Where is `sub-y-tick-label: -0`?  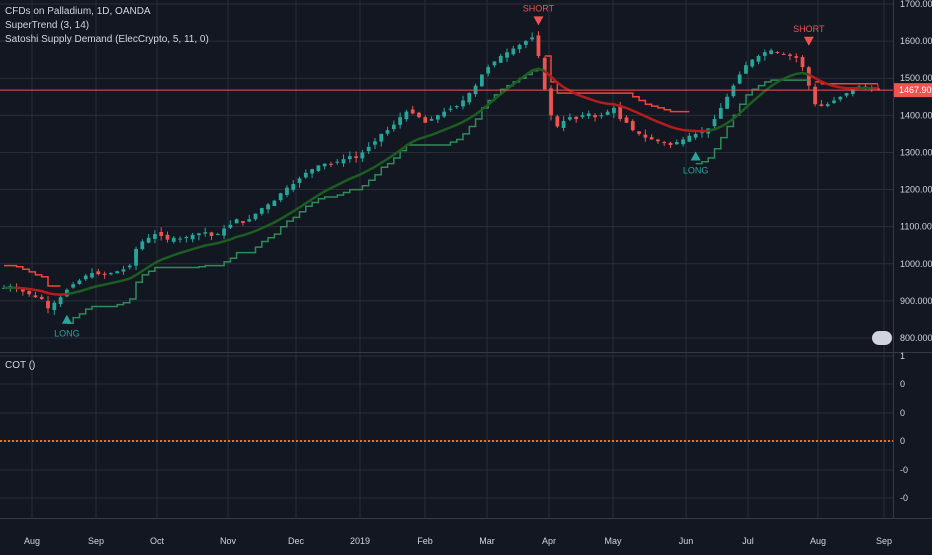
sub-y-tick-label: -0 is located at coordinates (904, 498).